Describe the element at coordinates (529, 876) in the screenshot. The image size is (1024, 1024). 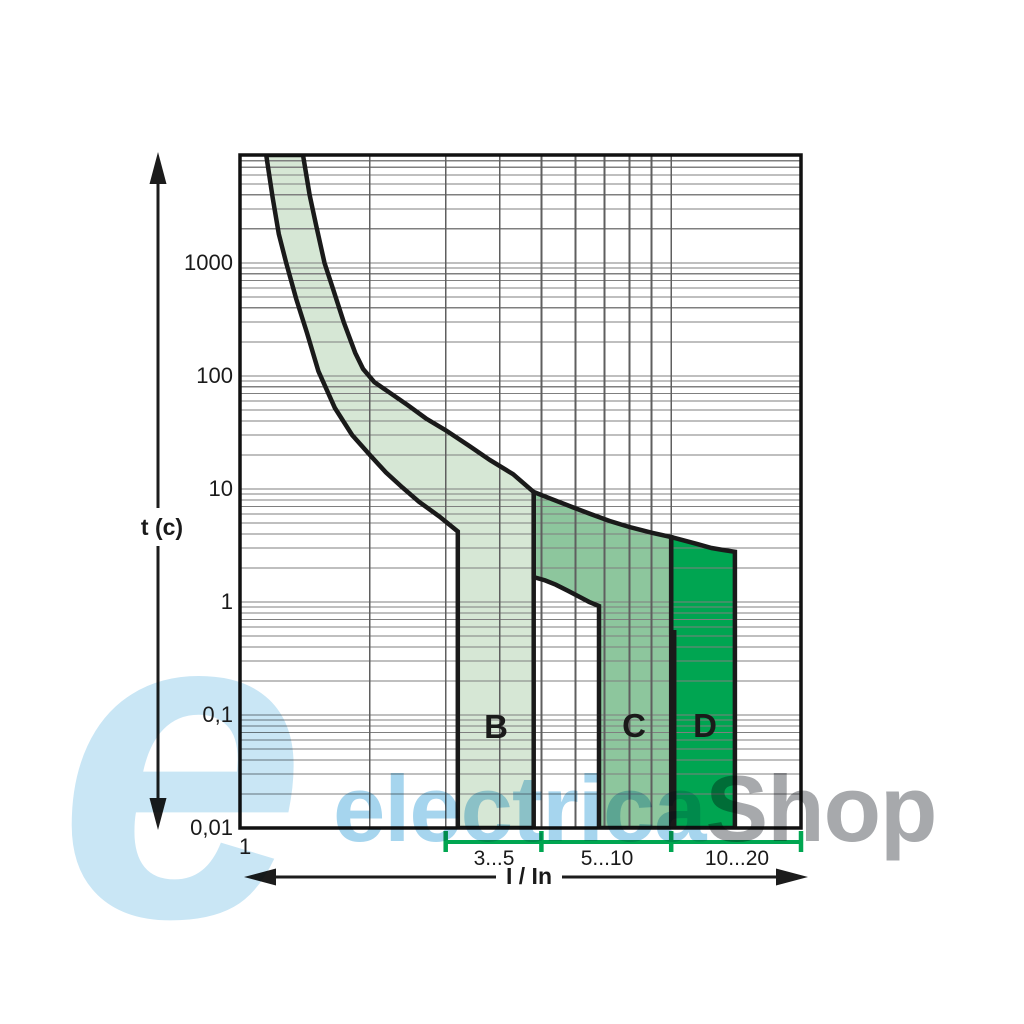
I see `x-axis-title: I / In` at that location.